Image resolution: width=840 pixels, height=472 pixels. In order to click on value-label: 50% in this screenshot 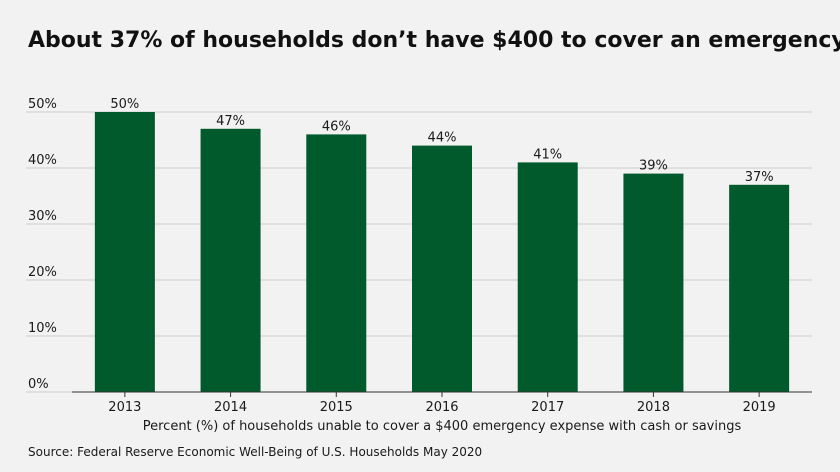, I will do `click(124, 104)`.